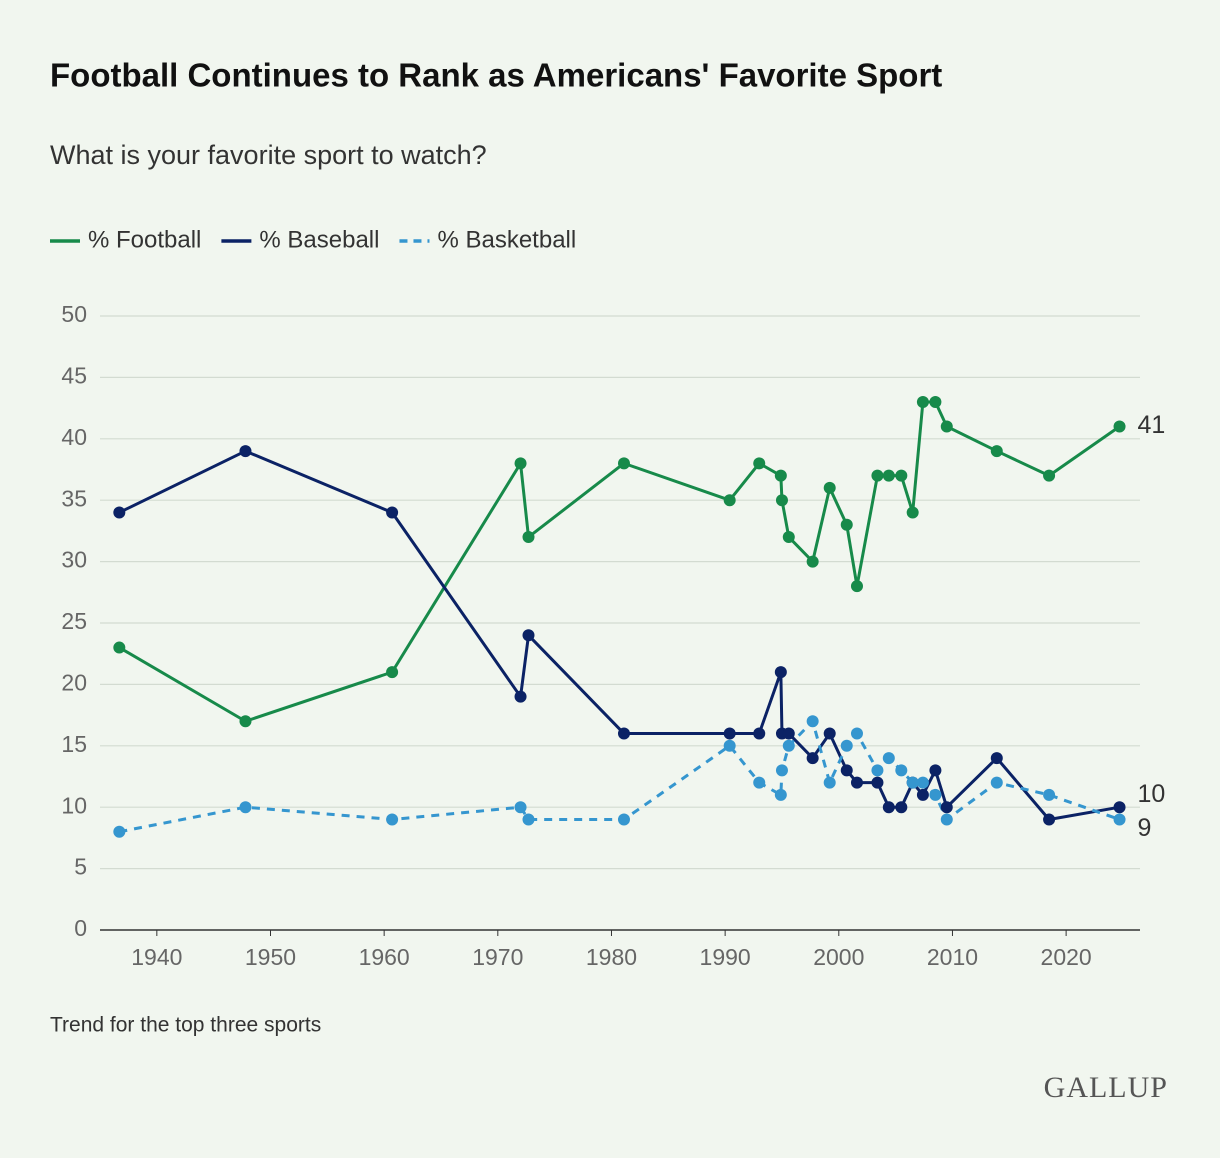 The height and width of the screenshot is (1158, 1220). I want to click on footnote: Trend for the top three sports, so click(185, 1025).